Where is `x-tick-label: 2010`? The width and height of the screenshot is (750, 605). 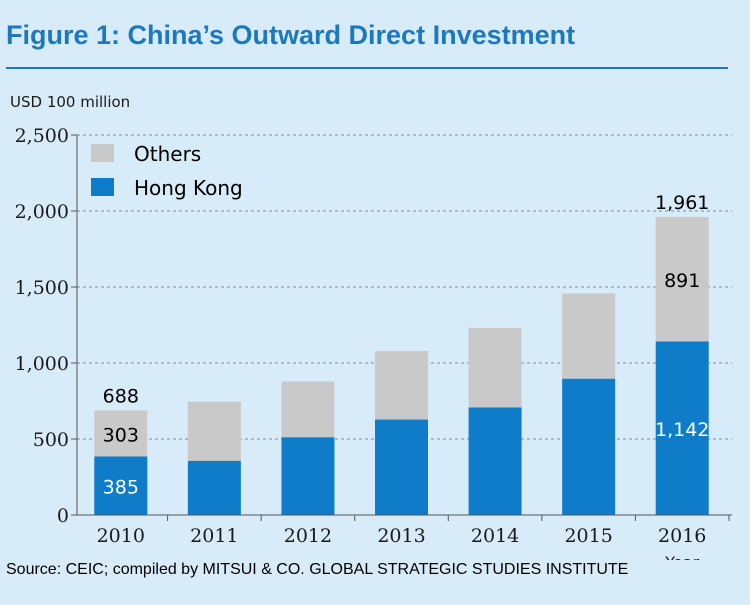
x-tick-label: 2010 is located at coordinates (121, 536).